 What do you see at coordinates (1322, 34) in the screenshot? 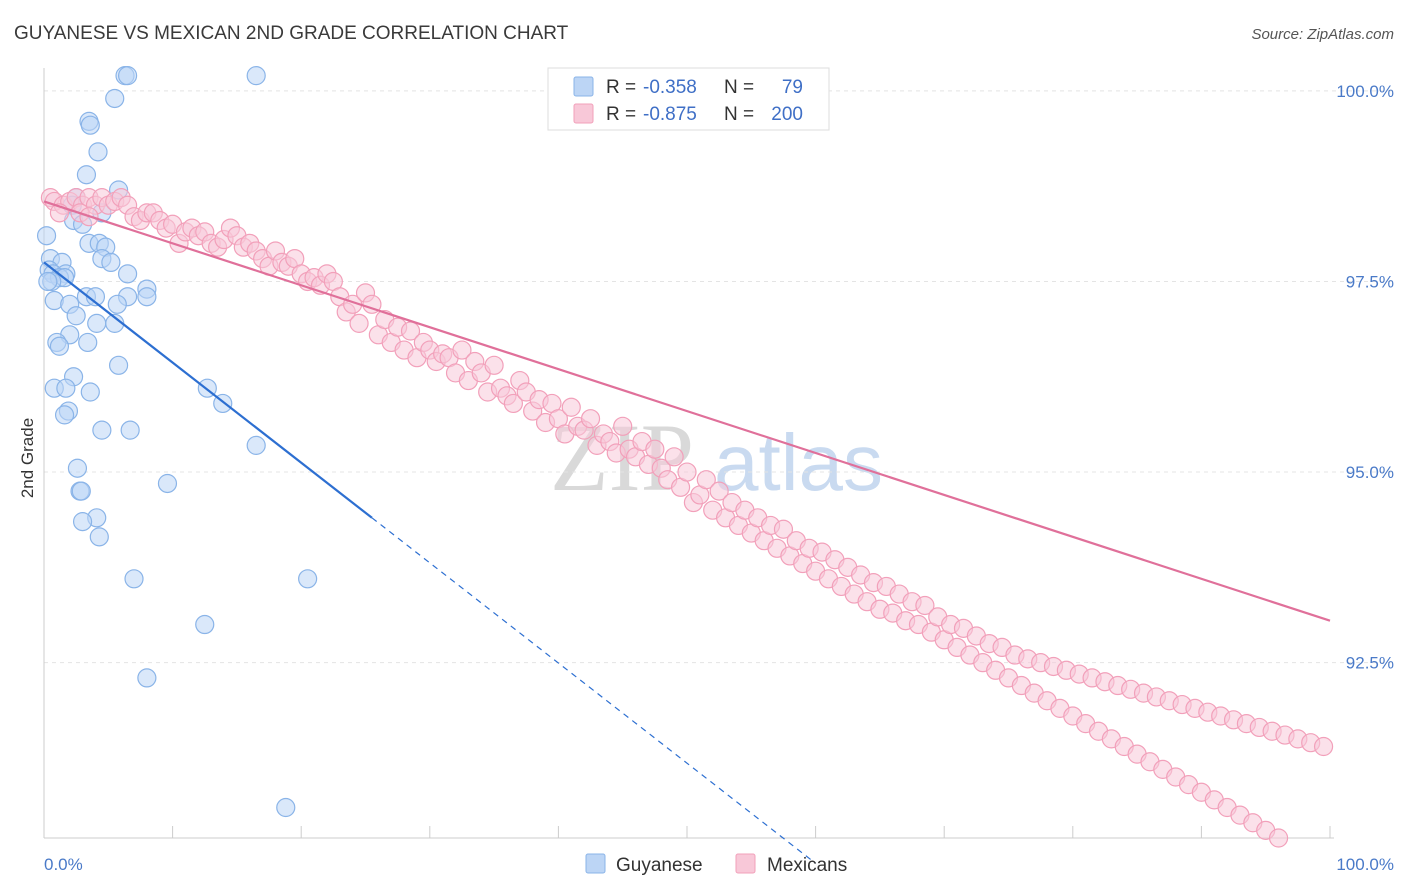
I see `chart-source: Source: ZipAtlas.com` at bounding box center [1322, 34].